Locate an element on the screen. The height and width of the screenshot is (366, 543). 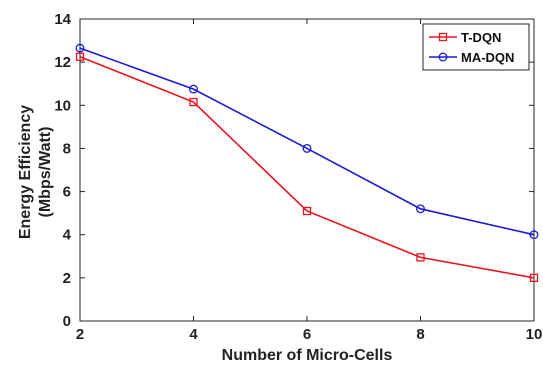
x-tick-label: 8 is located at coordinates (420, 334).